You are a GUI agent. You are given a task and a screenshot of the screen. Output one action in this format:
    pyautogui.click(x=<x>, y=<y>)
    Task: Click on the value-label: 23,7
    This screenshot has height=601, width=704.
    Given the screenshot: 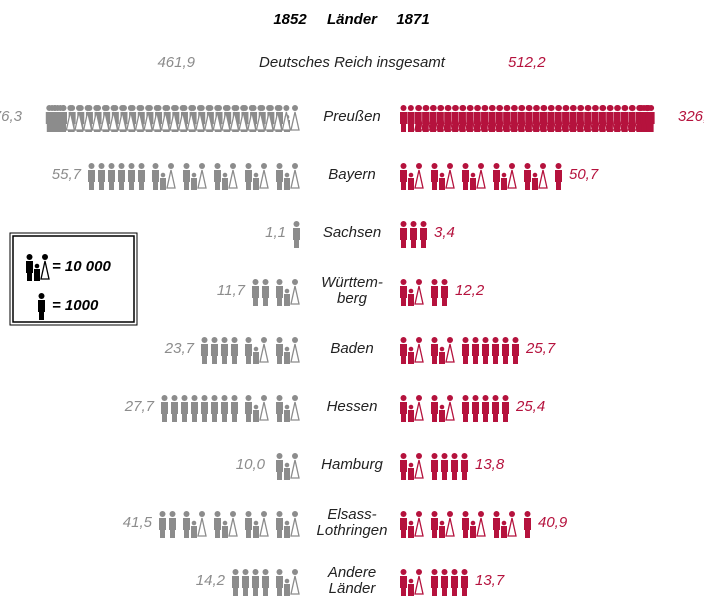 What is the action you would take?
    pyautogui.click(x=179, y=348)
    